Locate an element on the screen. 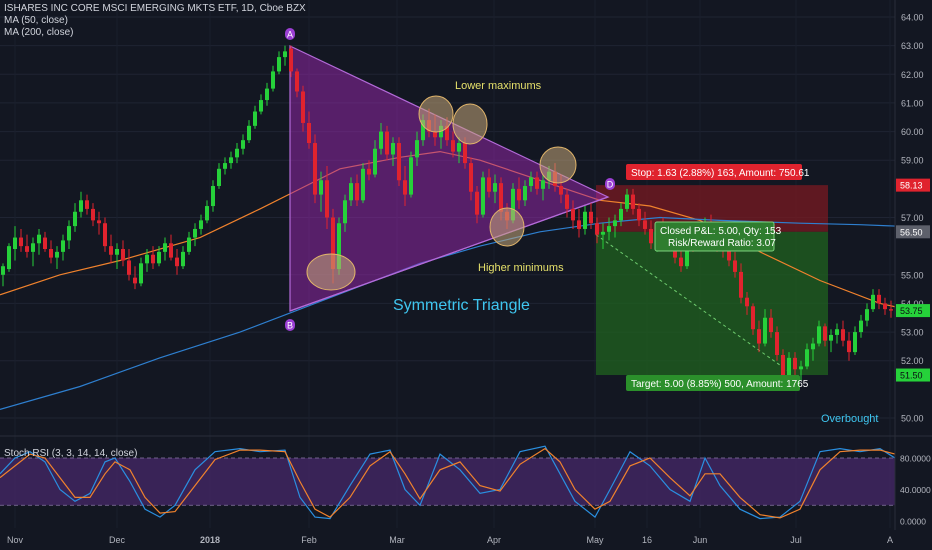  pnl-label: Closed P&L: 5.00, Qty: 153 is located at coordinates (721, 231).